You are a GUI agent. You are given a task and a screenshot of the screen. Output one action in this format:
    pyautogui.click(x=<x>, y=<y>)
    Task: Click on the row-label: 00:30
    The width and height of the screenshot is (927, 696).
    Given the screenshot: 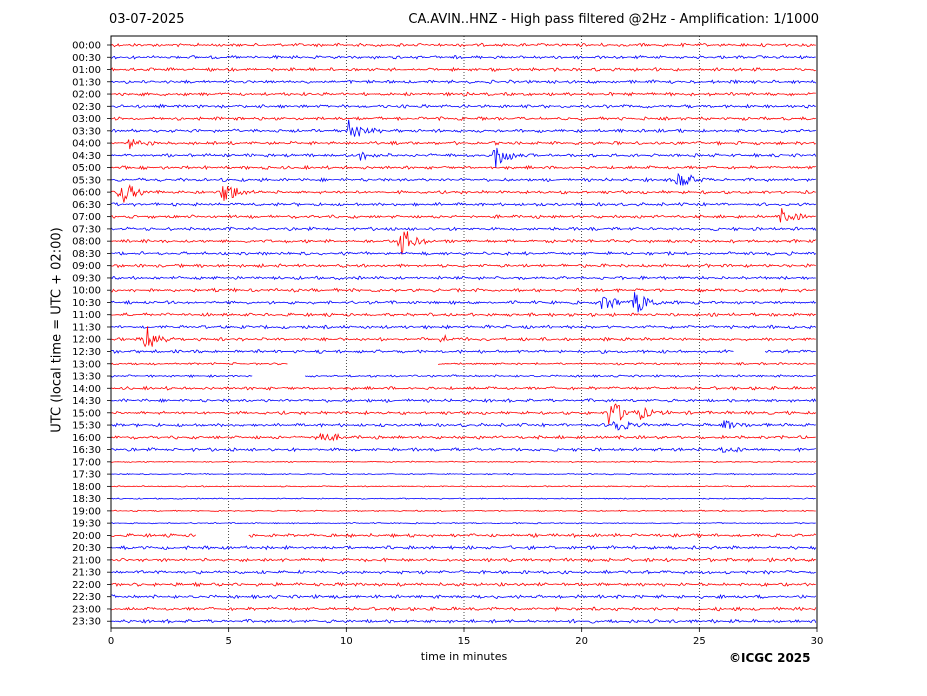 What is the action you would take?
    pyautogui.click(x=86, y=58)
    